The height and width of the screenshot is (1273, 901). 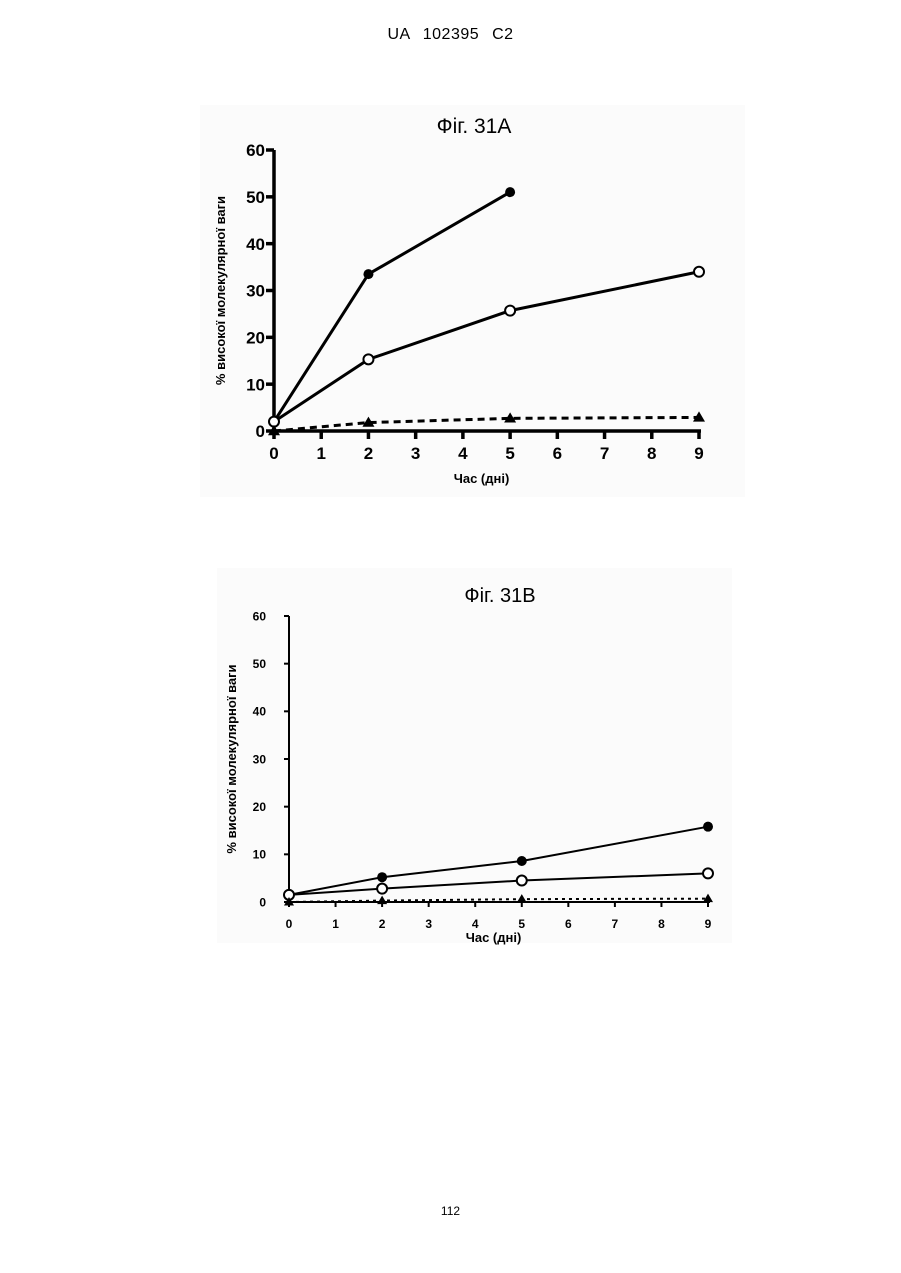 What do you see at coordinates (499, 596) in the screenshot?
I see `chart-title: Фіг. 31В` at bounding box center [499, 596].